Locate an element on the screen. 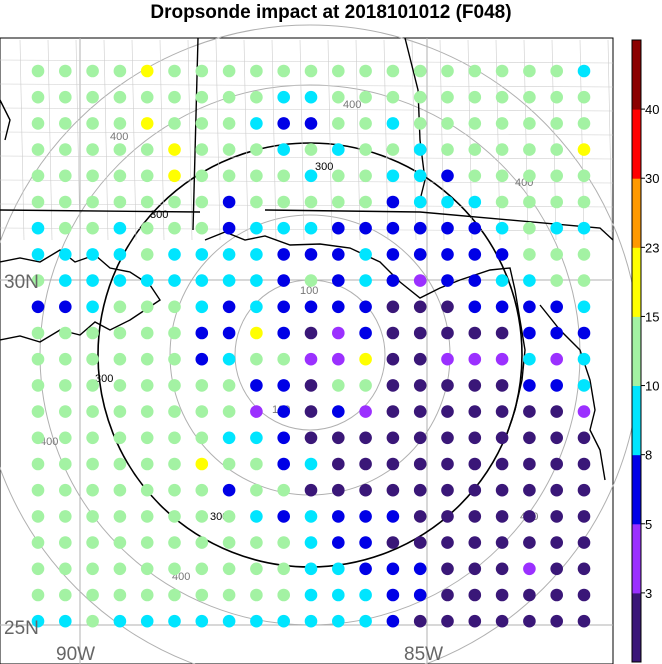  al-ga-boundary is located at coordinates (415, 119).